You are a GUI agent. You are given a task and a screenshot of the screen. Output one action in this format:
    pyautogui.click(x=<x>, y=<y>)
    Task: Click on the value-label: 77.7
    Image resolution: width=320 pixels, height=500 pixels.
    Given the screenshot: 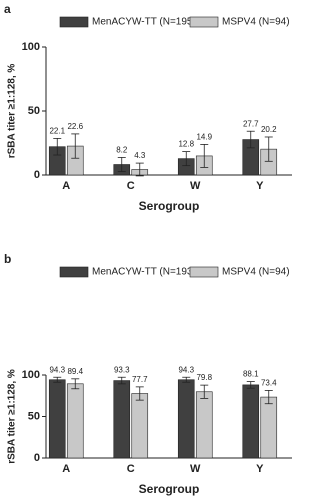 What is the action you would take?
    pyautogui.click(x=140, y=379)
    